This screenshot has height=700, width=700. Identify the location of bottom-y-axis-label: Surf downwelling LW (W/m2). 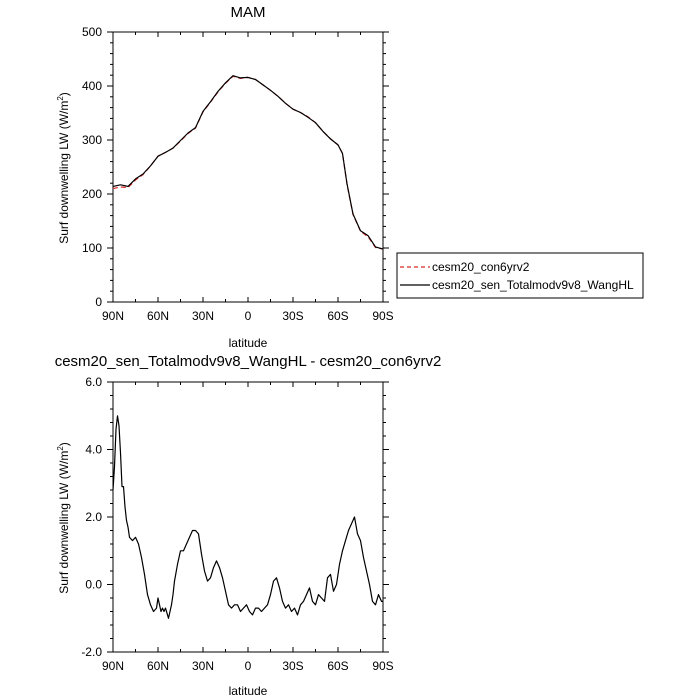
(63, 518).